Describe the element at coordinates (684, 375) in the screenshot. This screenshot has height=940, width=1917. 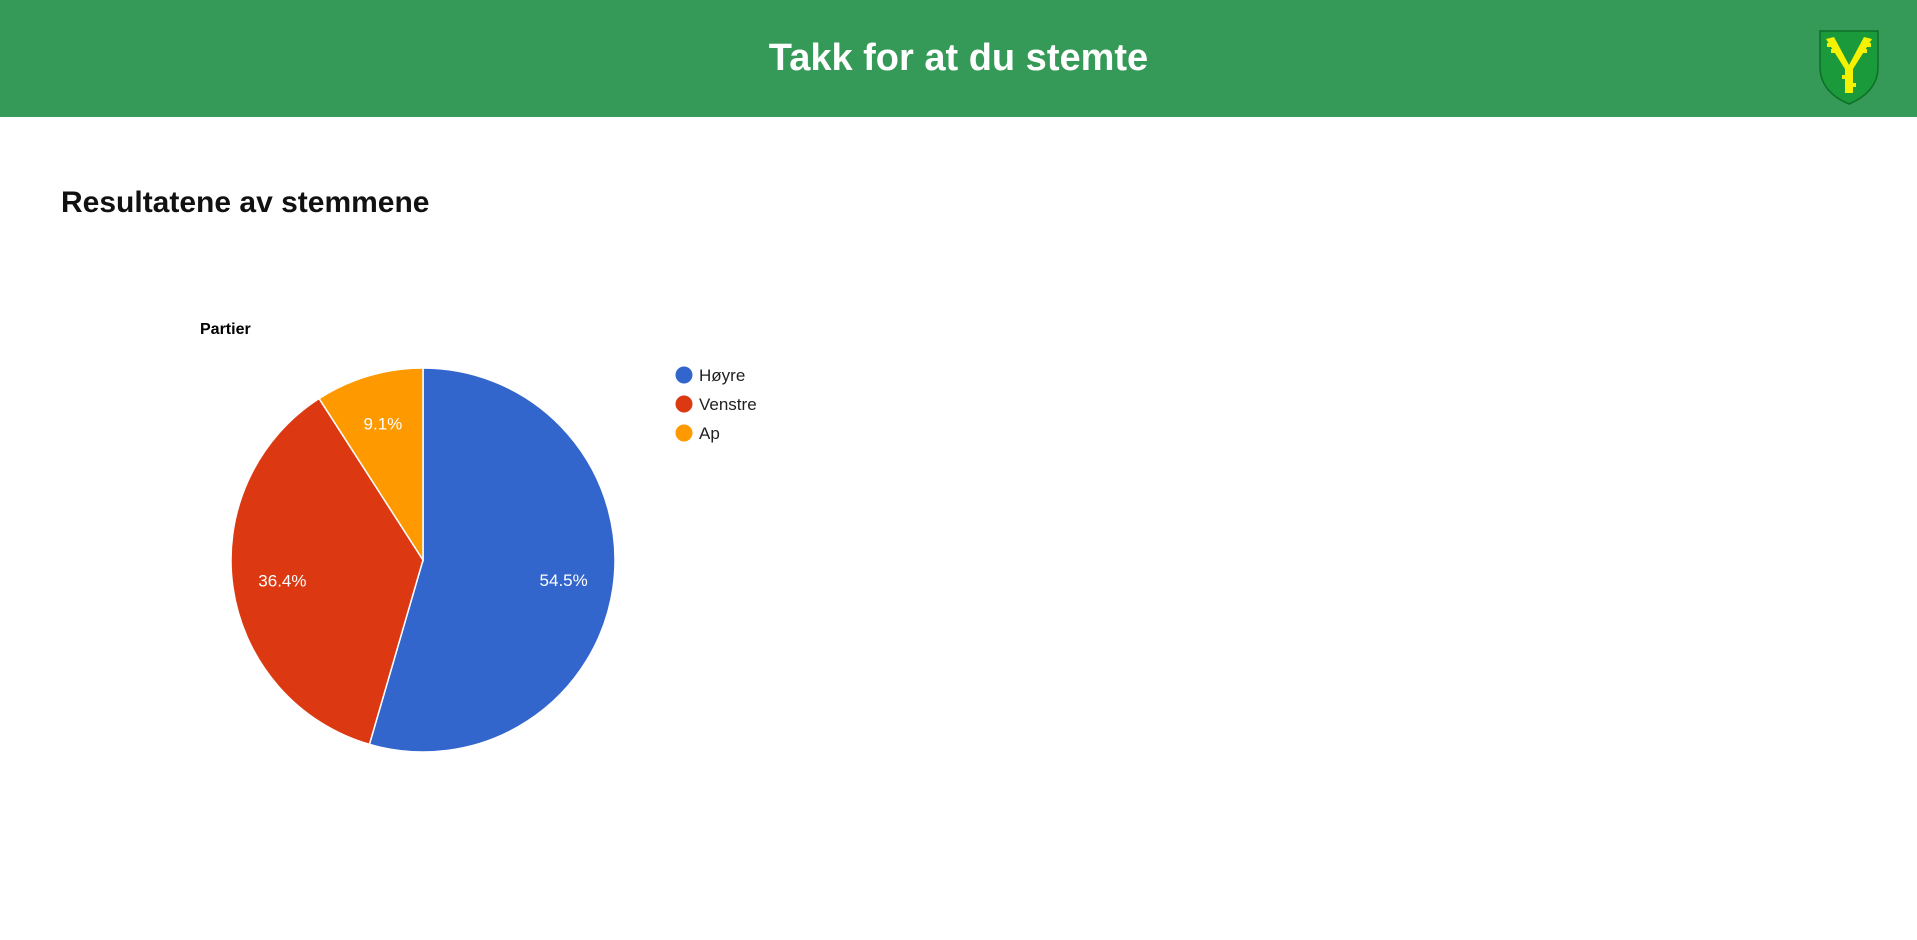
I see `legend-marker-høyre` at that location.